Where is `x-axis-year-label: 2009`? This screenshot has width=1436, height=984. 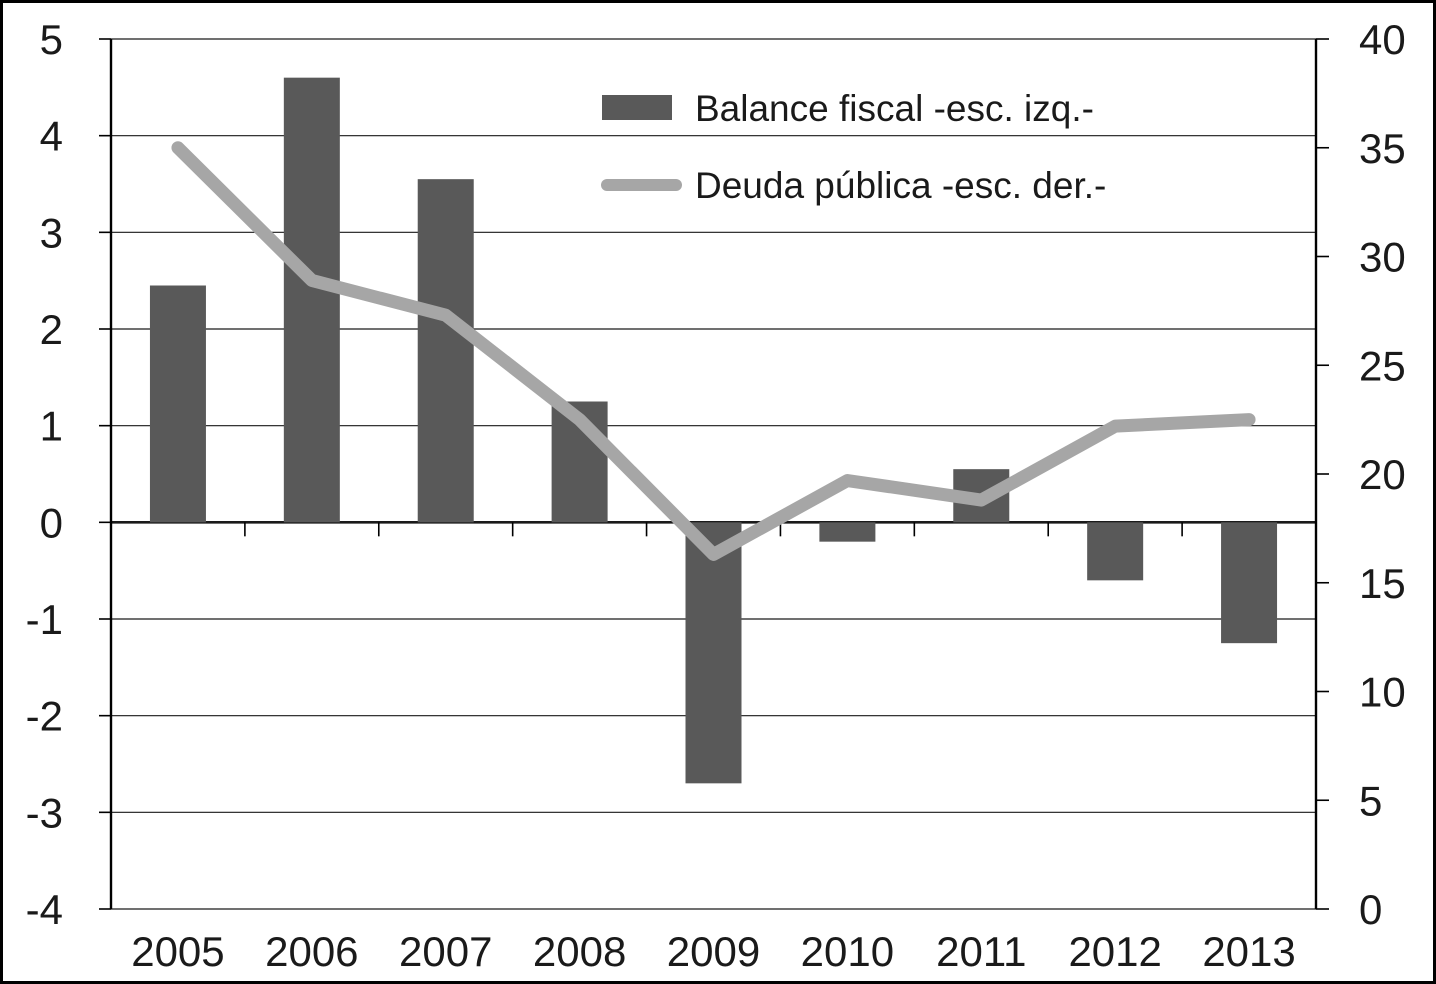 x-axis-year-label: 2009 is located at coordinates (713, 951).